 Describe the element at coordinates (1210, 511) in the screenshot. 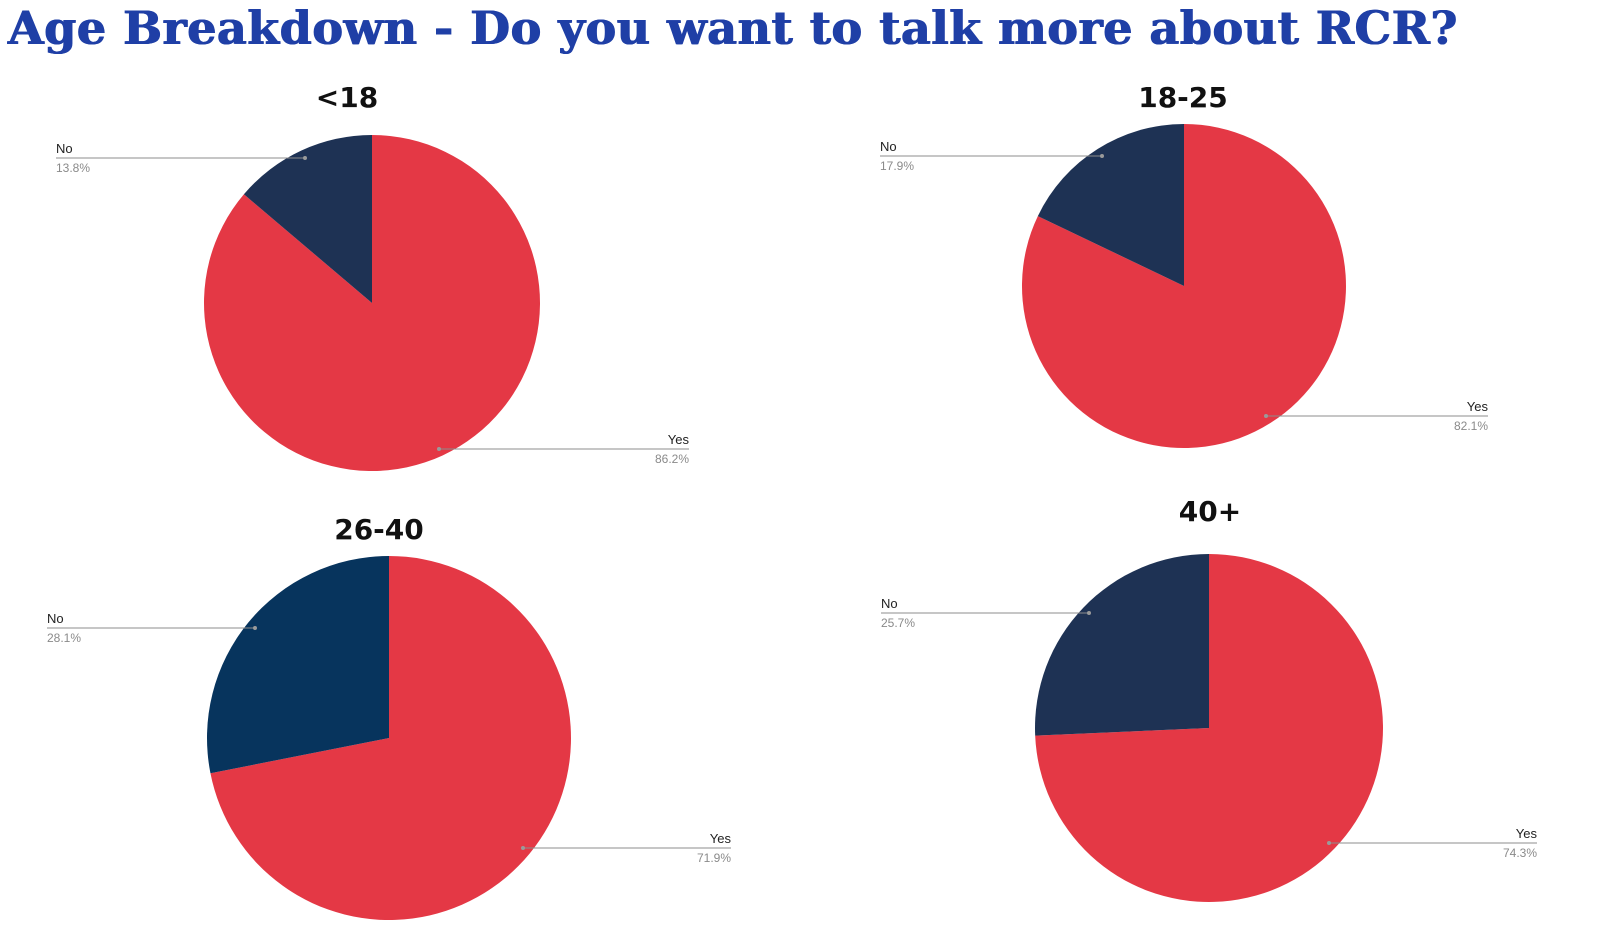

I see `chart-title: 40+` at that location.